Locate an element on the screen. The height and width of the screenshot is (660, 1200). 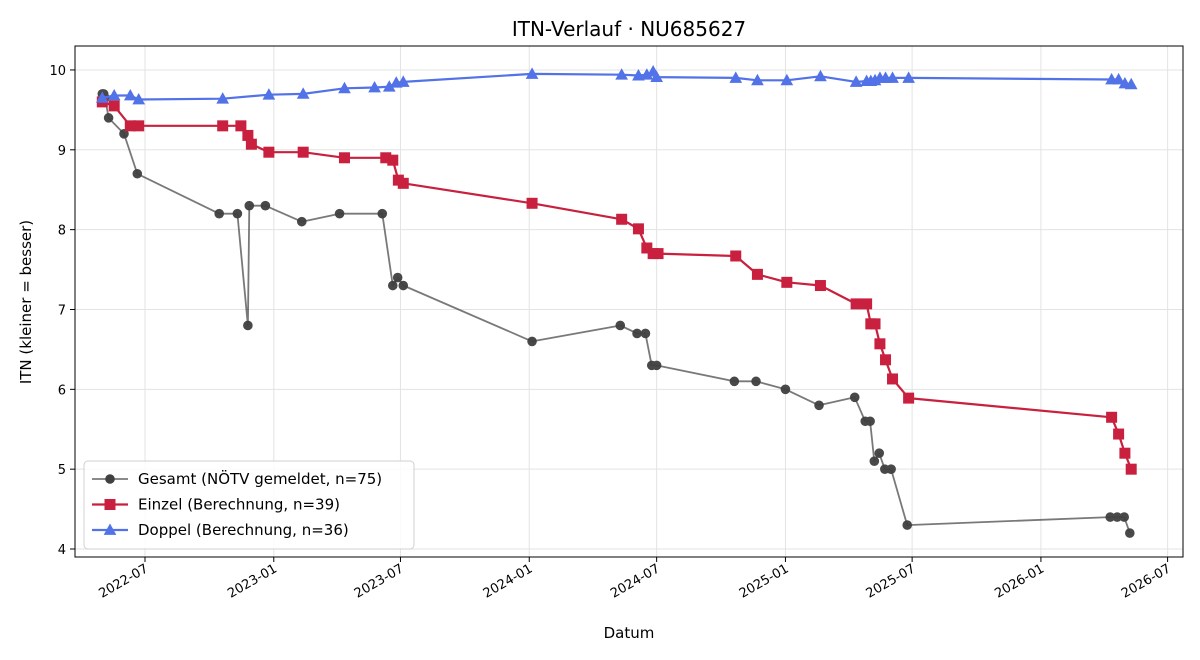
legend-label: Doppel (Berechnung, n=36) is located at coordinates (243, 530).